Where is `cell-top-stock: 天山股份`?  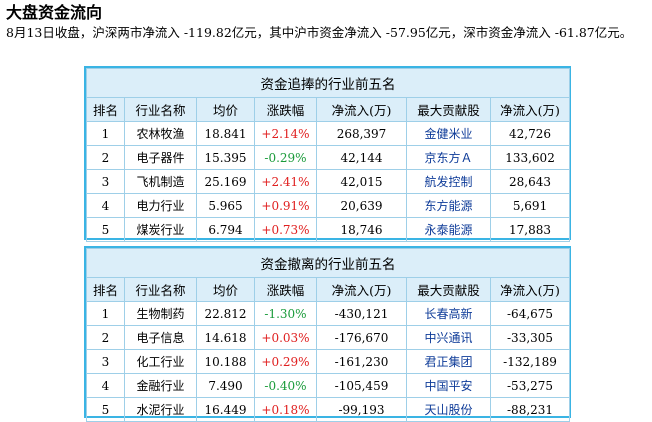
cell-top-stock: 天山股份 is located at coordinates (448, 409).